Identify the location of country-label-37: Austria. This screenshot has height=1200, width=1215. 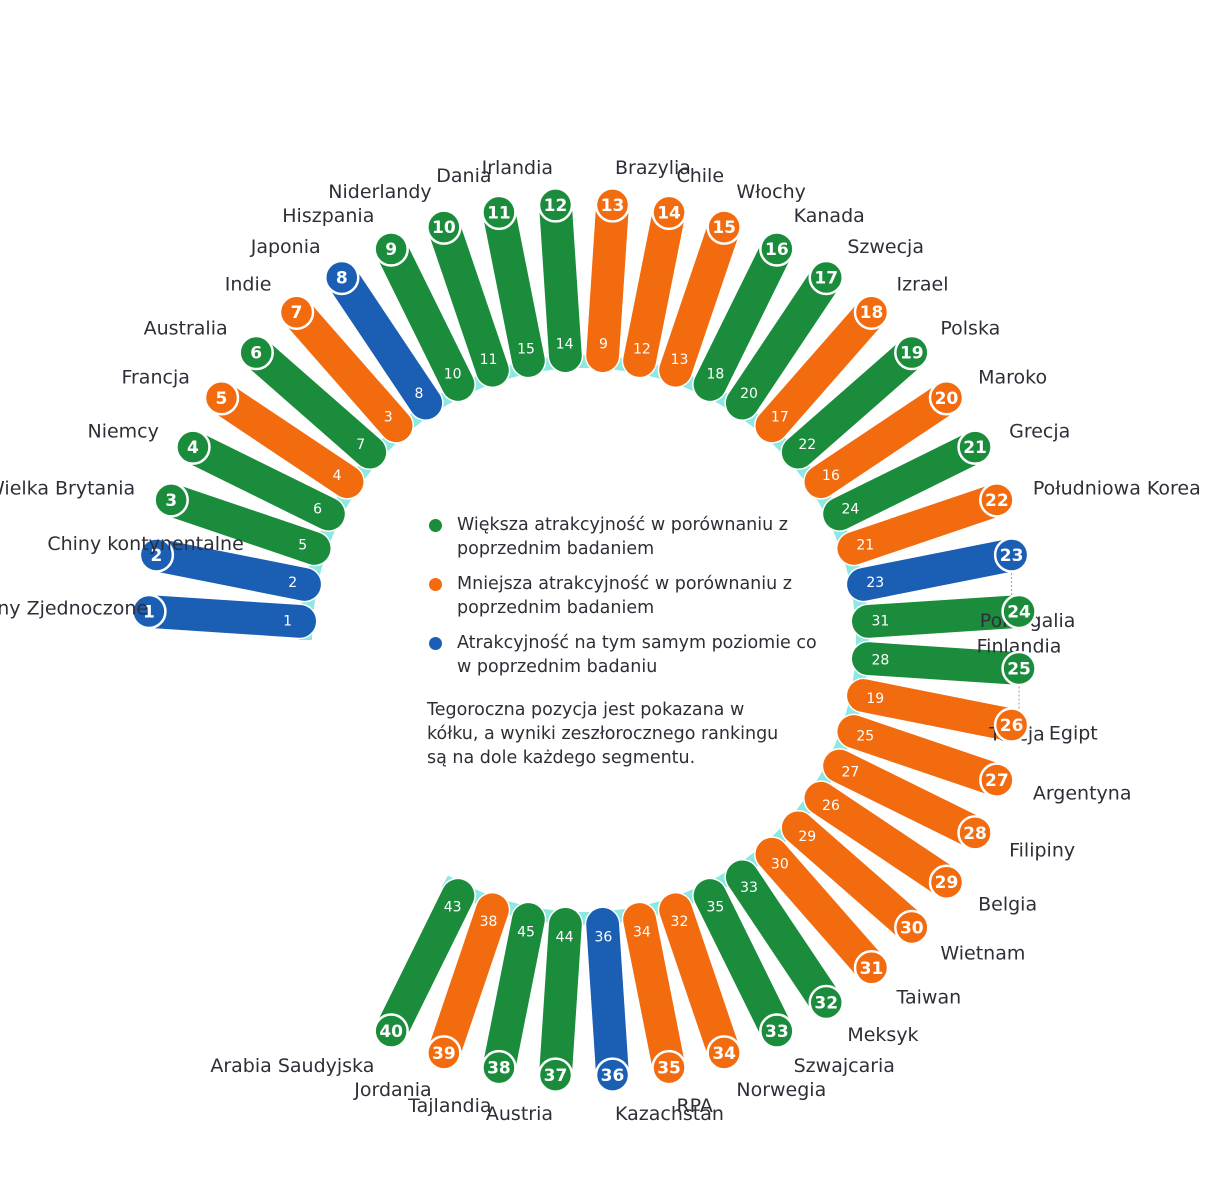
(519, 1114).